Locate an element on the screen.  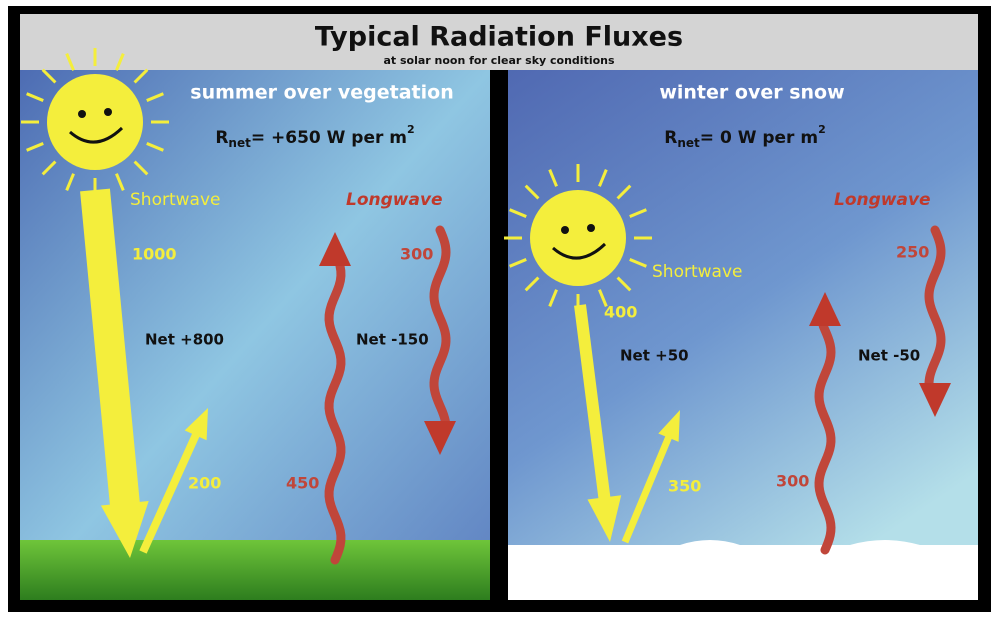
longwave-net: Net -50 is located at coordinates (889, 356).